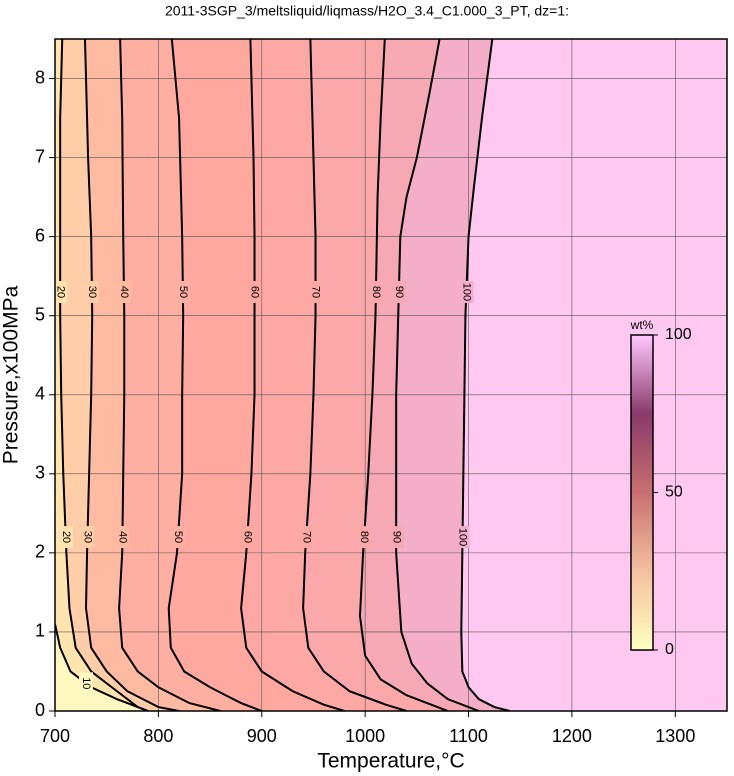 This screenshot has height=776, width=734. Describe the element at coordinates (40, 631) in the screenshot. I see `y-tick-label: 1` at that location.